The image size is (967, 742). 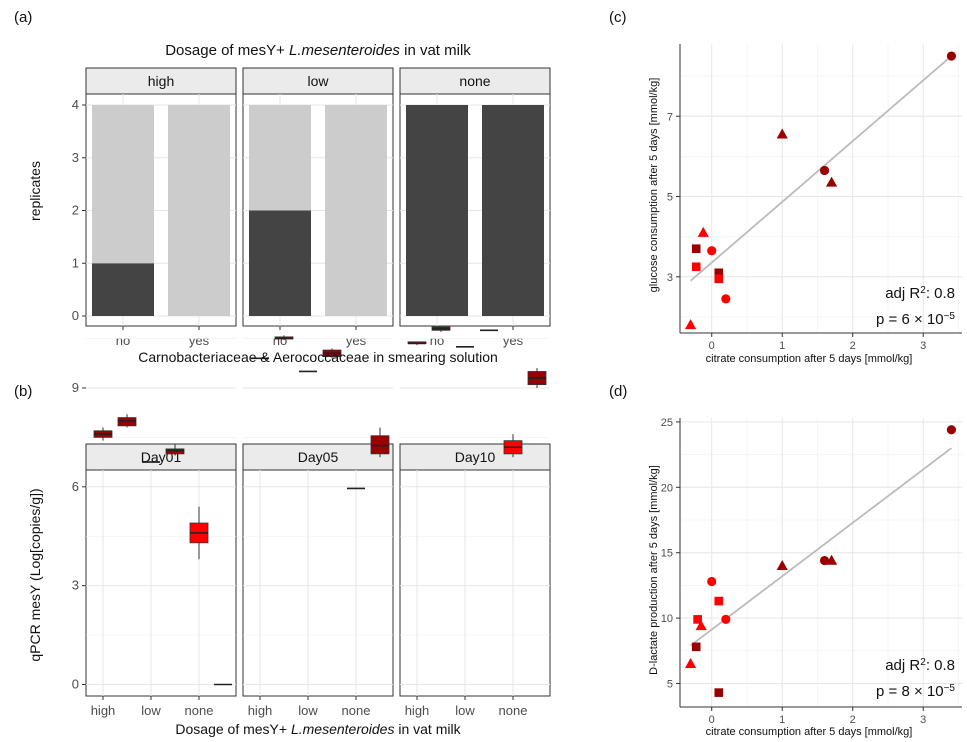 I want to click on chart-c: 0 1 2 3 3 5 7, so click(x=814, y=198).